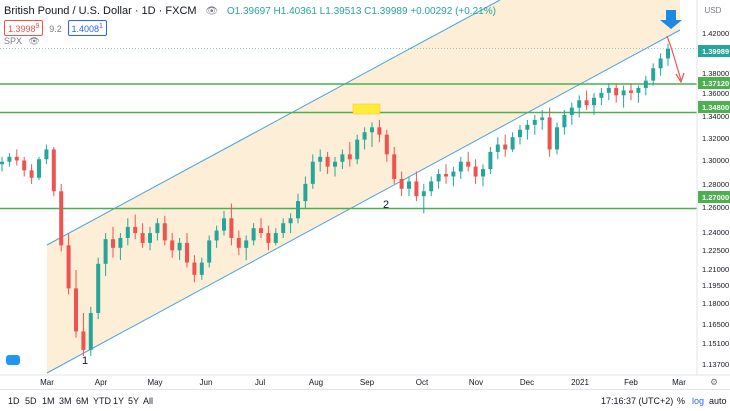 This screenshot has height=411, width=730. I want to click on range-all-button: All, so click(148, 401).